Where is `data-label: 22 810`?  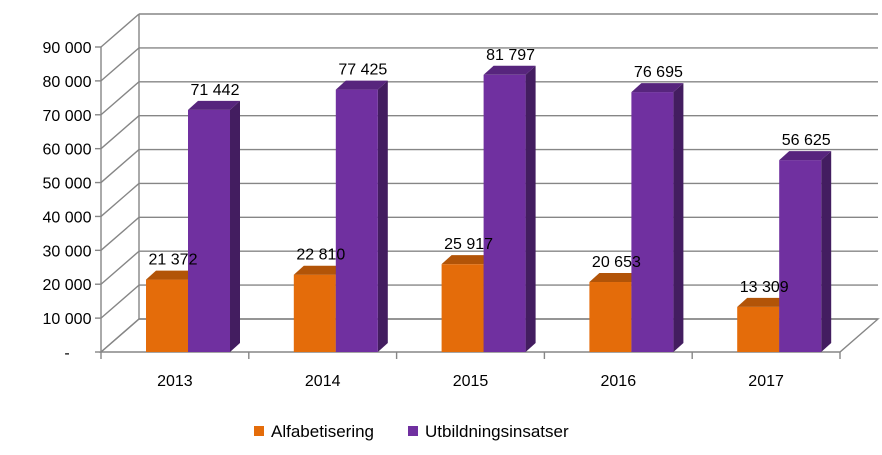
data-label: 22 810 is located at coordinates (320, 255).